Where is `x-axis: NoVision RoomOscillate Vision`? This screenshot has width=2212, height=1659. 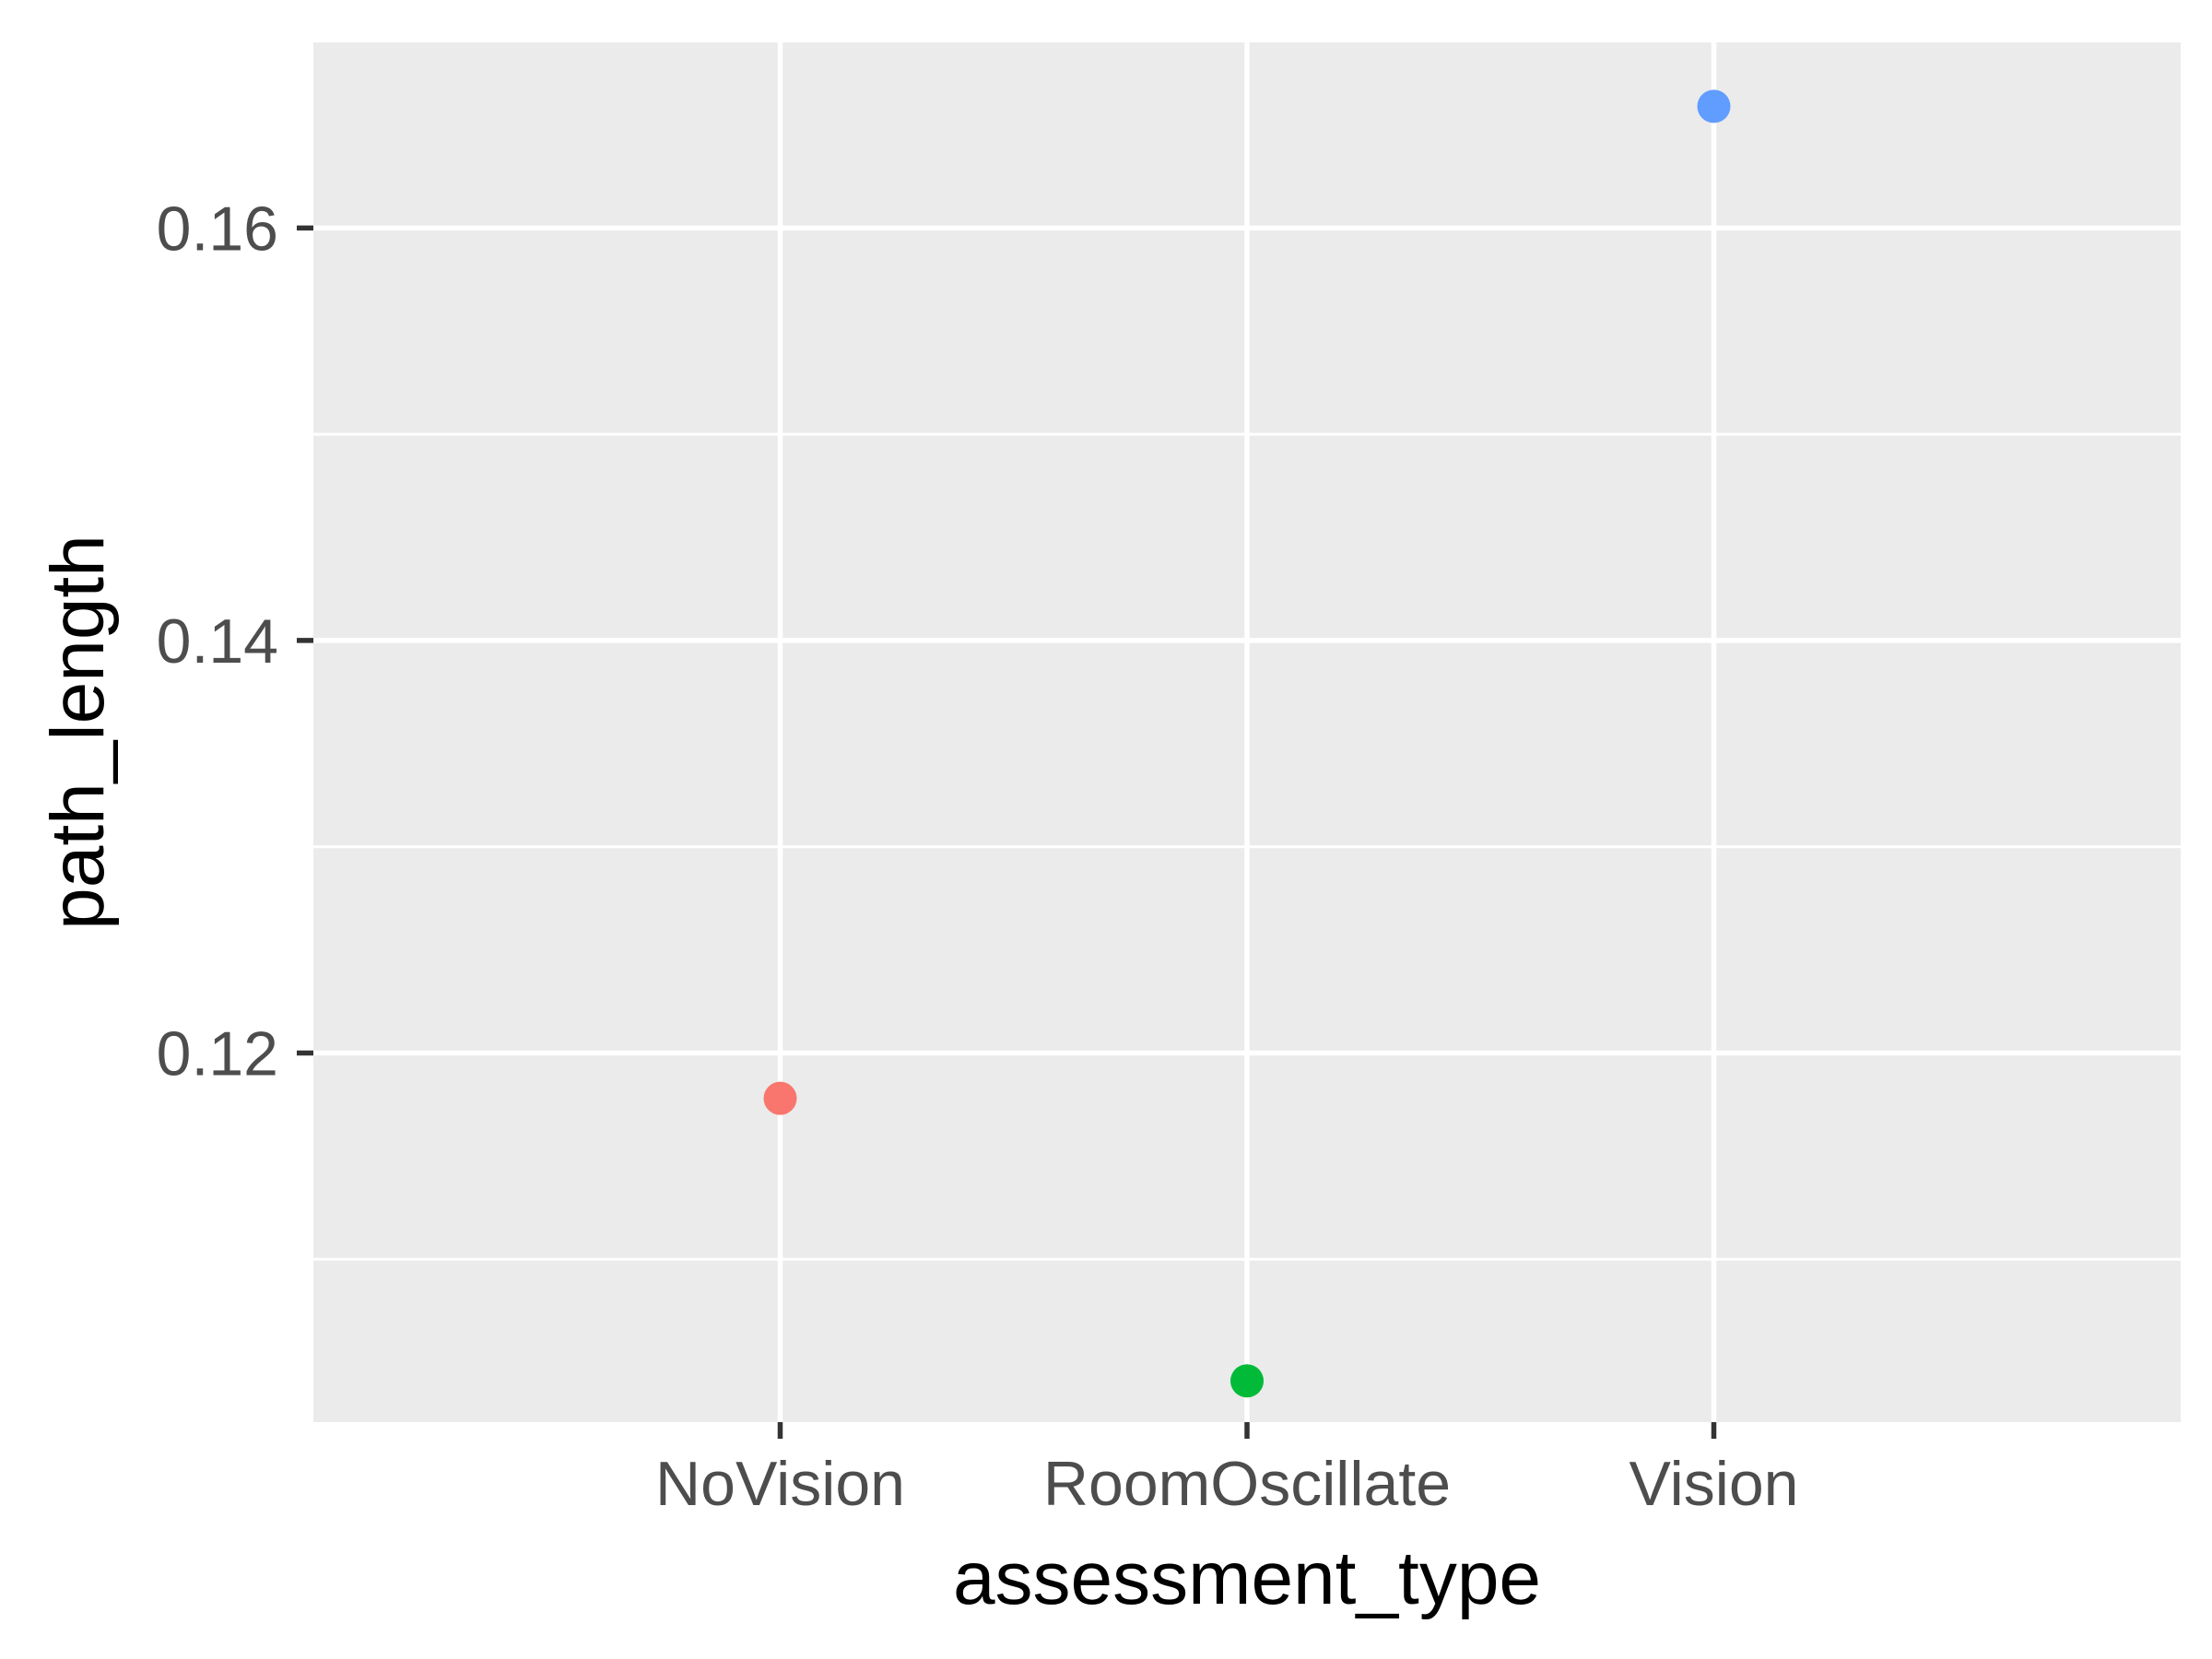
x-axis: NoVision RoomOscillate Vision is located at coordinates (1226, 1470).